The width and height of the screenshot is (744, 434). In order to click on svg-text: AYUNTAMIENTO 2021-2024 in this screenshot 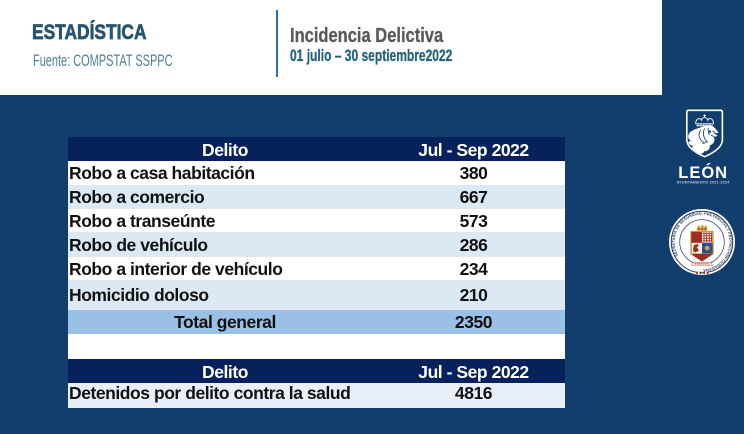, I will do `click(703, 183)`.